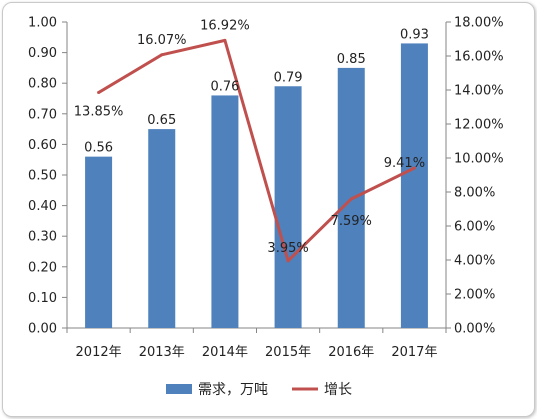 The width and height of the screenshot is (537, 419). What do you see at coordinates (233, 390) in the screenshot?
I see `legend-label-bar: 需求，万吨` at bounding box center [233, 390].